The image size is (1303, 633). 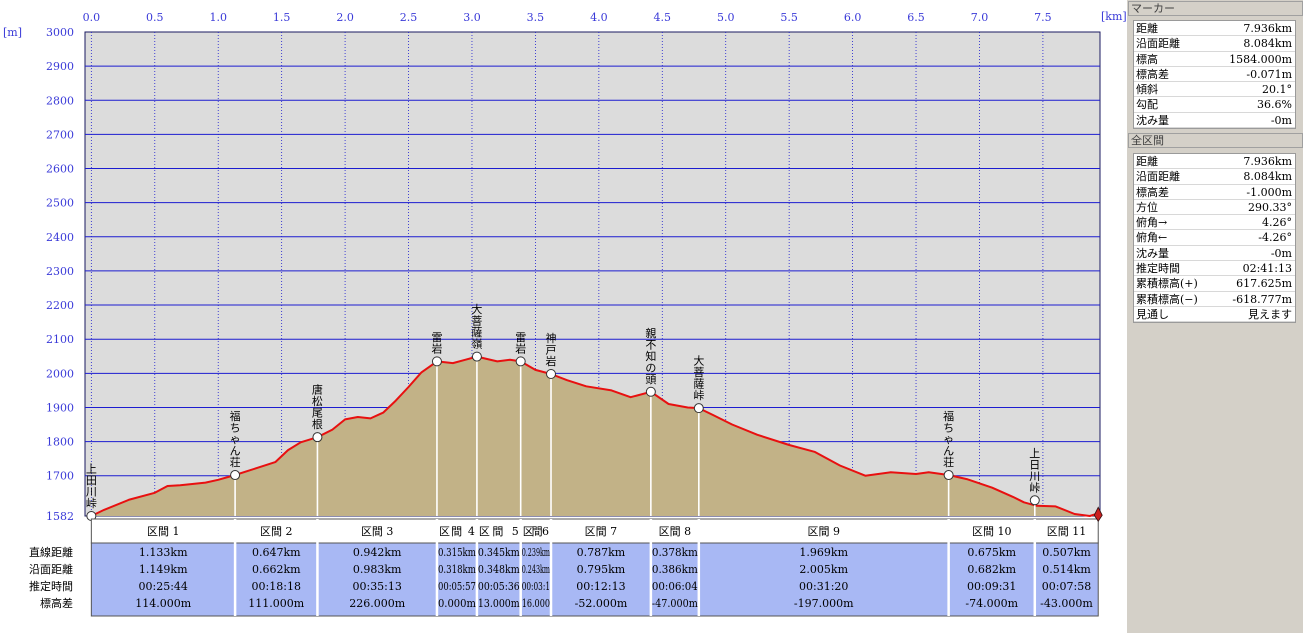 I want to click on y-tick-label: 2700, so click(x=60, y=134).